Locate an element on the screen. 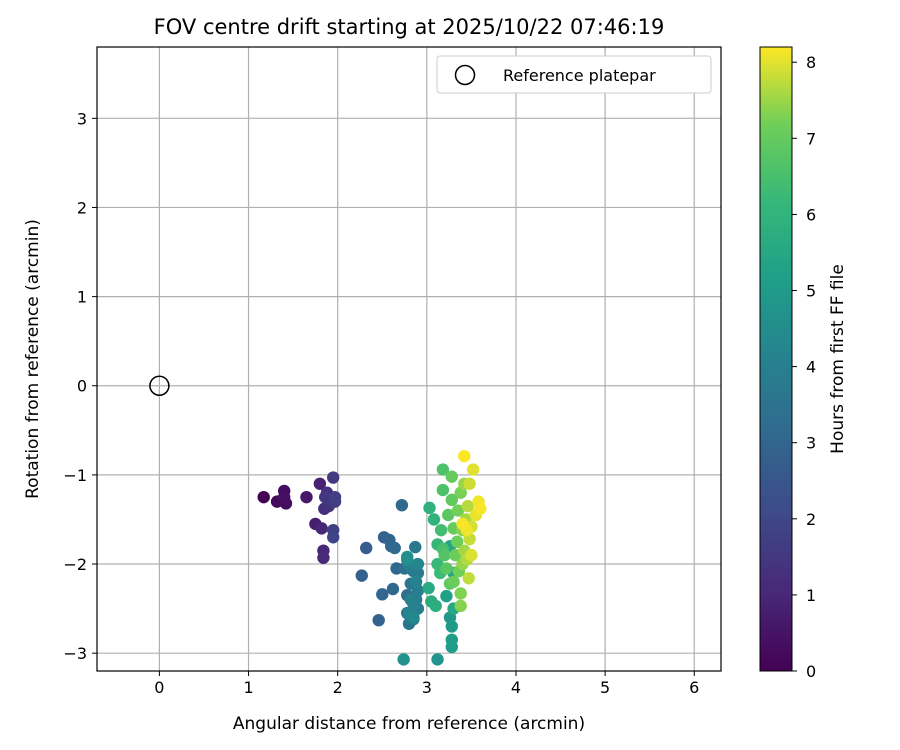  y-tick-label: 0 is located at coordinates (82, 386).